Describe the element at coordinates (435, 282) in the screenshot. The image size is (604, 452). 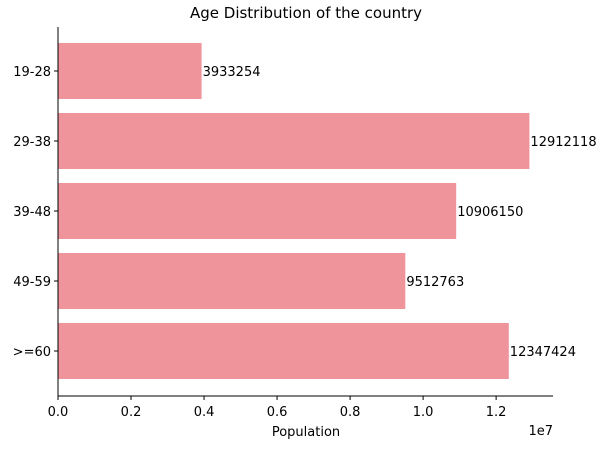
I see `value-label-3: 9512763` at that location.